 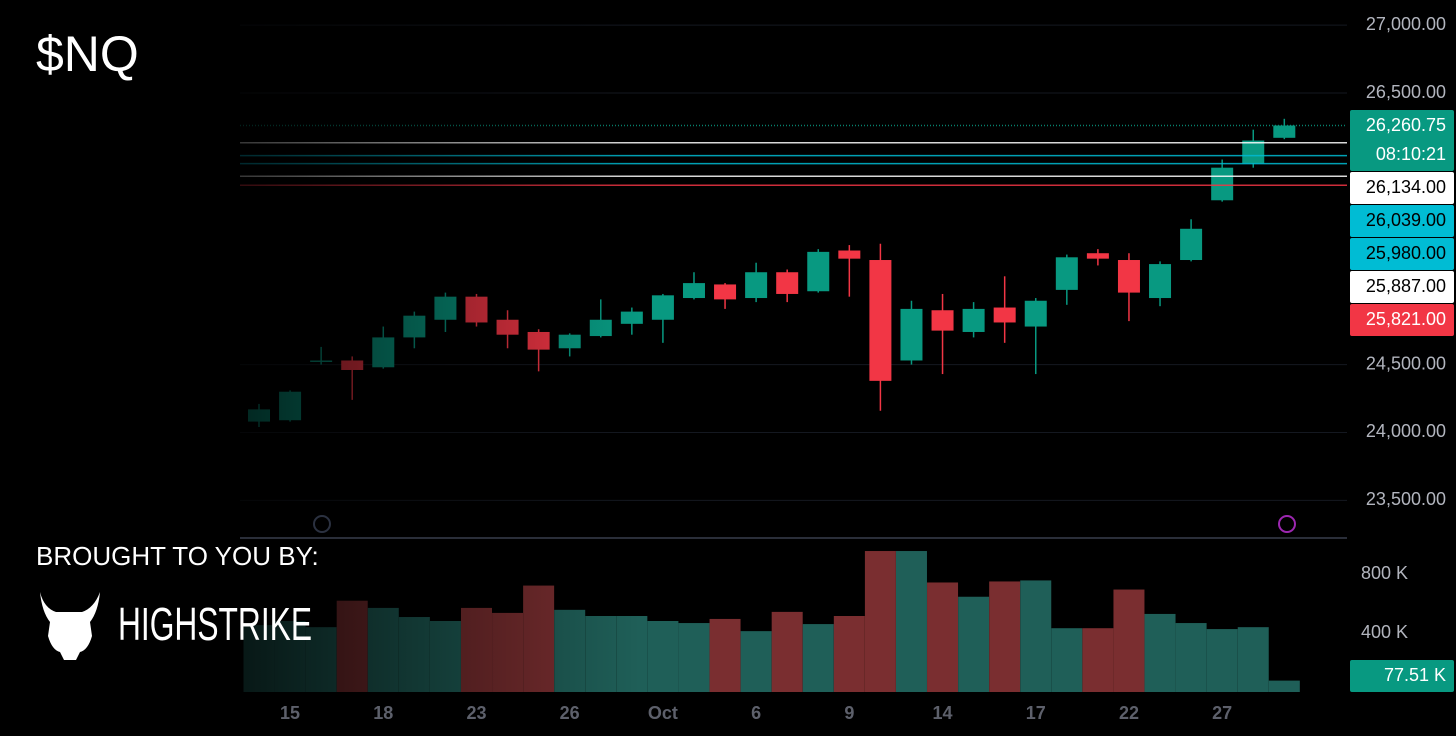 What do you see at coordinates (1406, 24) in the screenshot?
I see `y-tick-label: 27,000.00` at bounding box center [1406, 24].